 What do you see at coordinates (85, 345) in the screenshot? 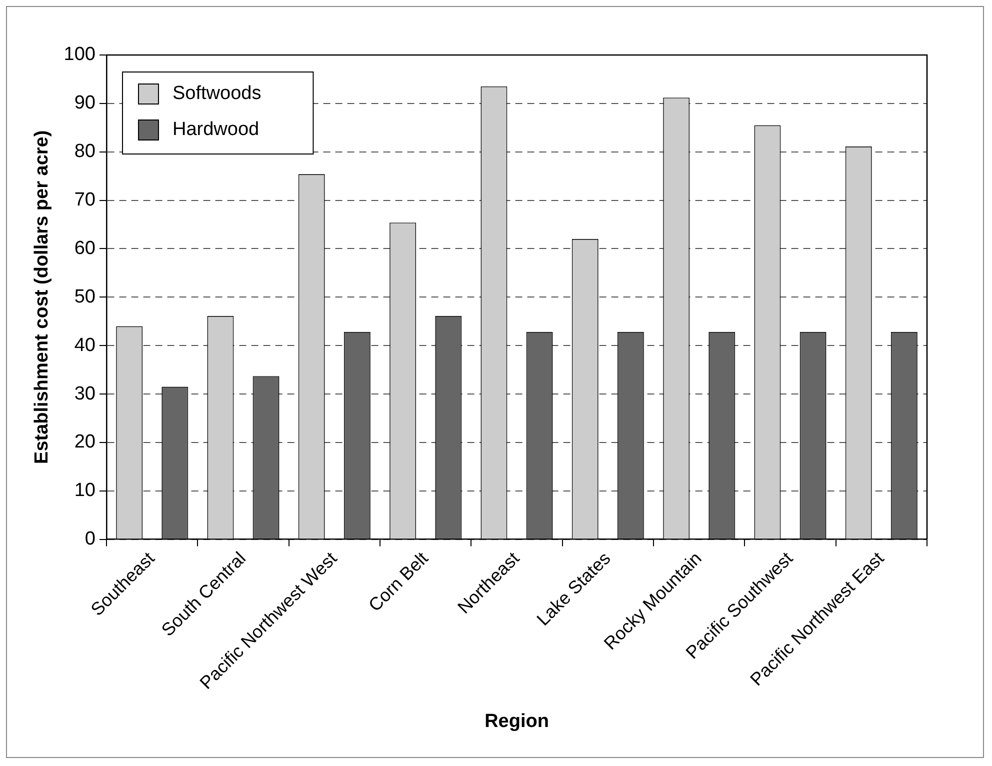
I see `y-tick-label: 40` at bounding box center [85, 345].